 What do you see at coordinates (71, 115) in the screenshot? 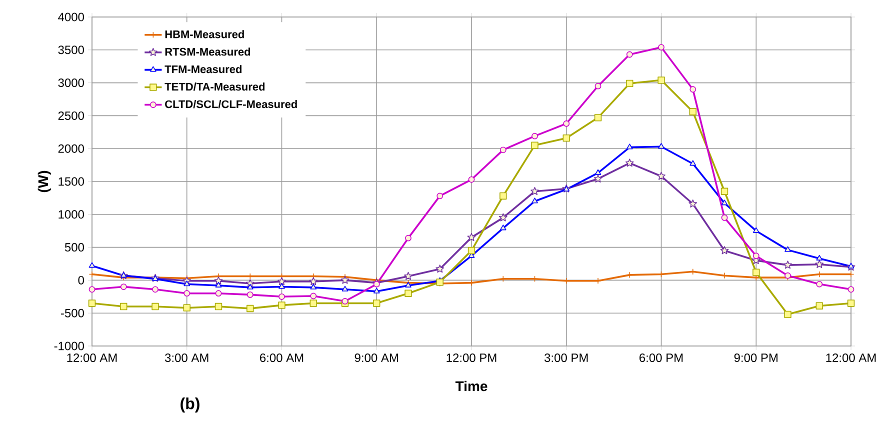
I see `y-tick-label: 2500` at bounding box center [71, 115].